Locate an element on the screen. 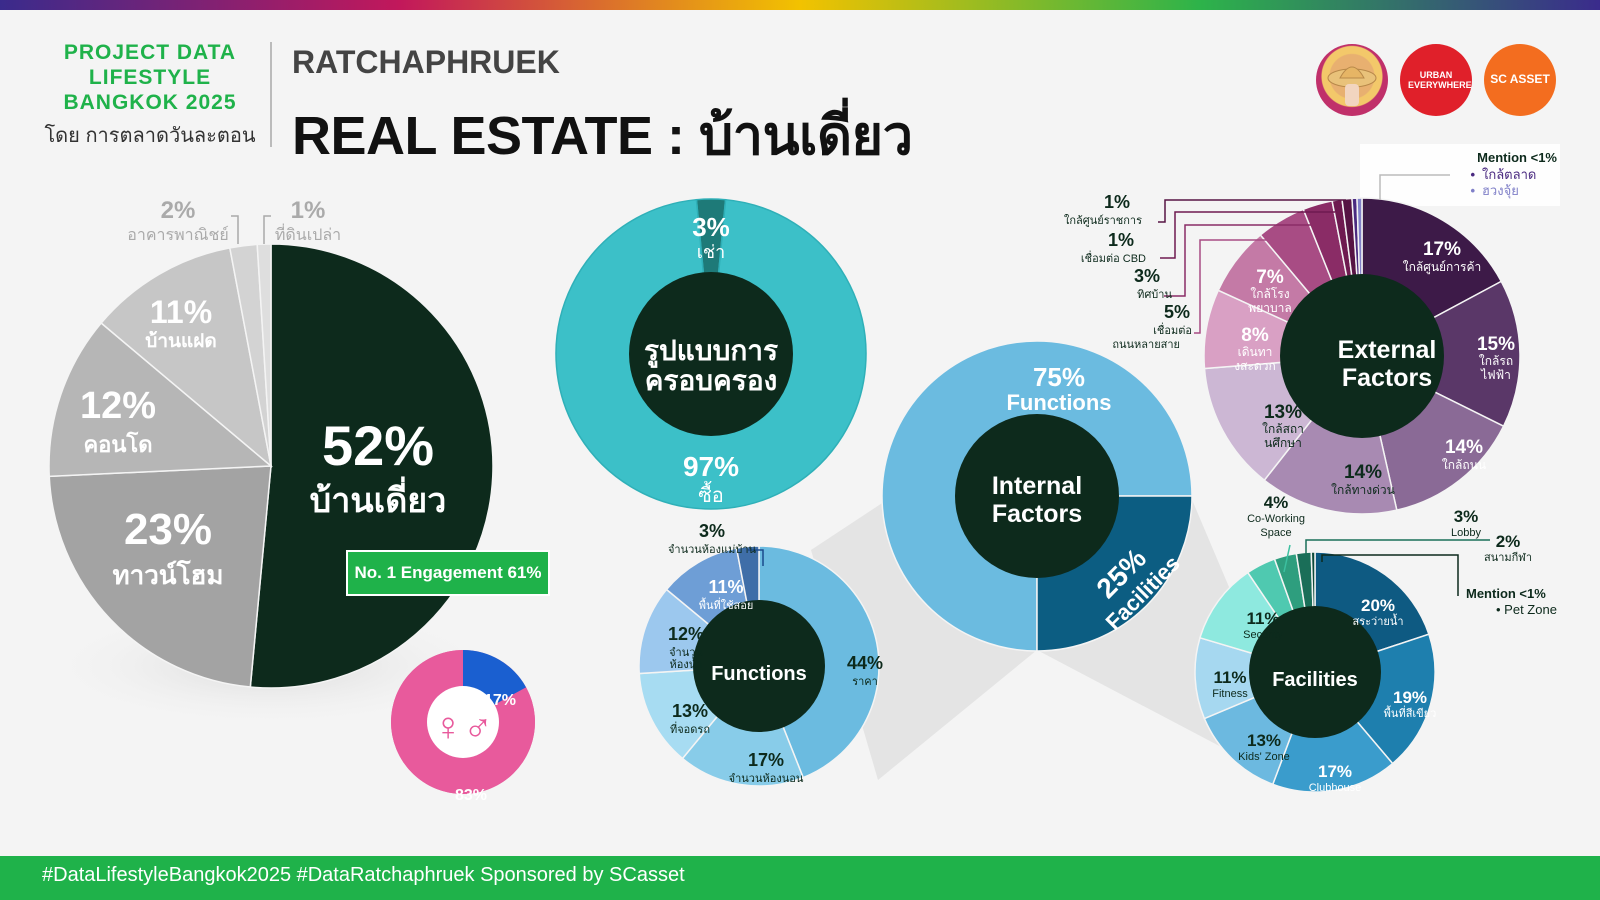 The height and width of the screenshot is (900, 1600). hat-icon is located at coordinates (1352, 86).